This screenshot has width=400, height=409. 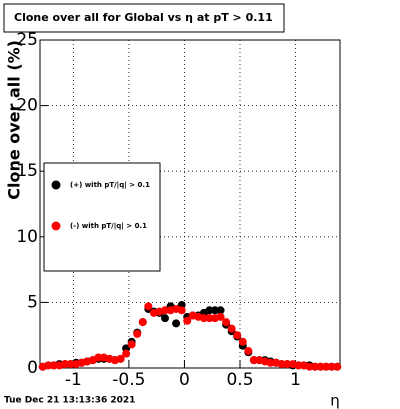 I want to click on x-axis-label: η, so click(x=335, y=400).